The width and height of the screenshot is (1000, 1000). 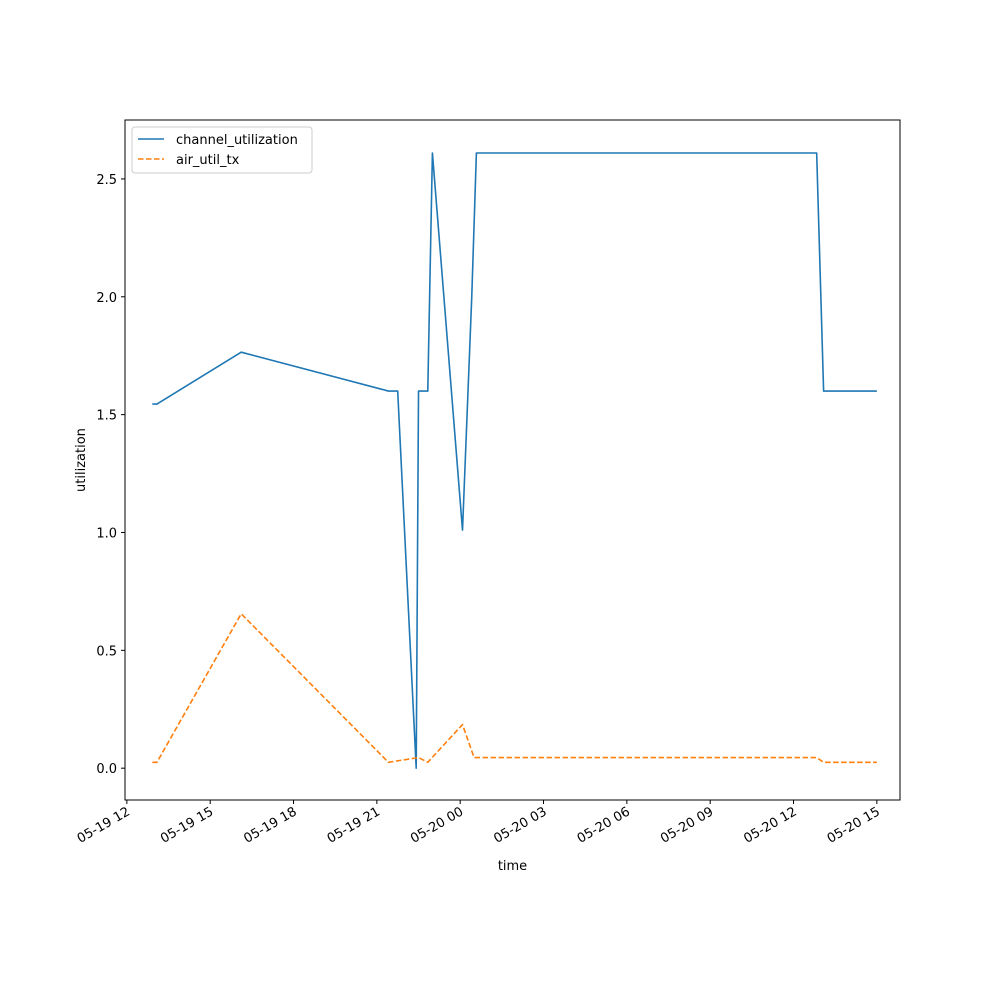 I want to click on y-tick-label: 2.5, so click(x=106, y=180).